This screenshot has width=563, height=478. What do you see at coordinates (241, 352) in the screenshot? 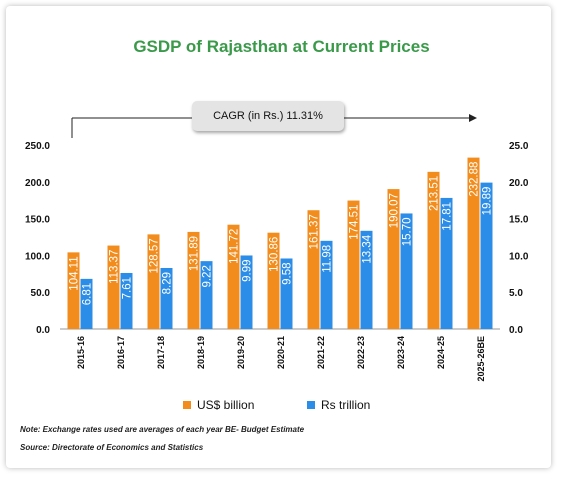
I see `x-tick-label: 2019-20` at bounding box center [241, 352].